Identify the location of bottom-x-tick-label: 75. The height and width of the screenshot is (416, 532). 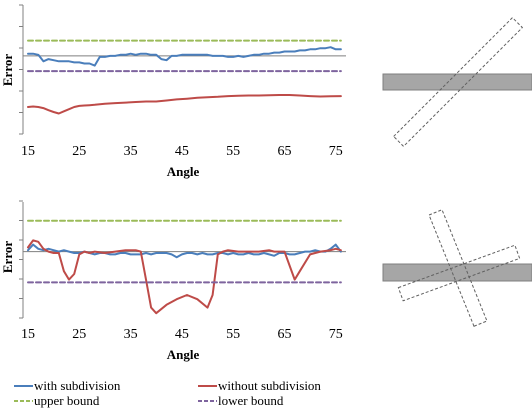
(336, 334).